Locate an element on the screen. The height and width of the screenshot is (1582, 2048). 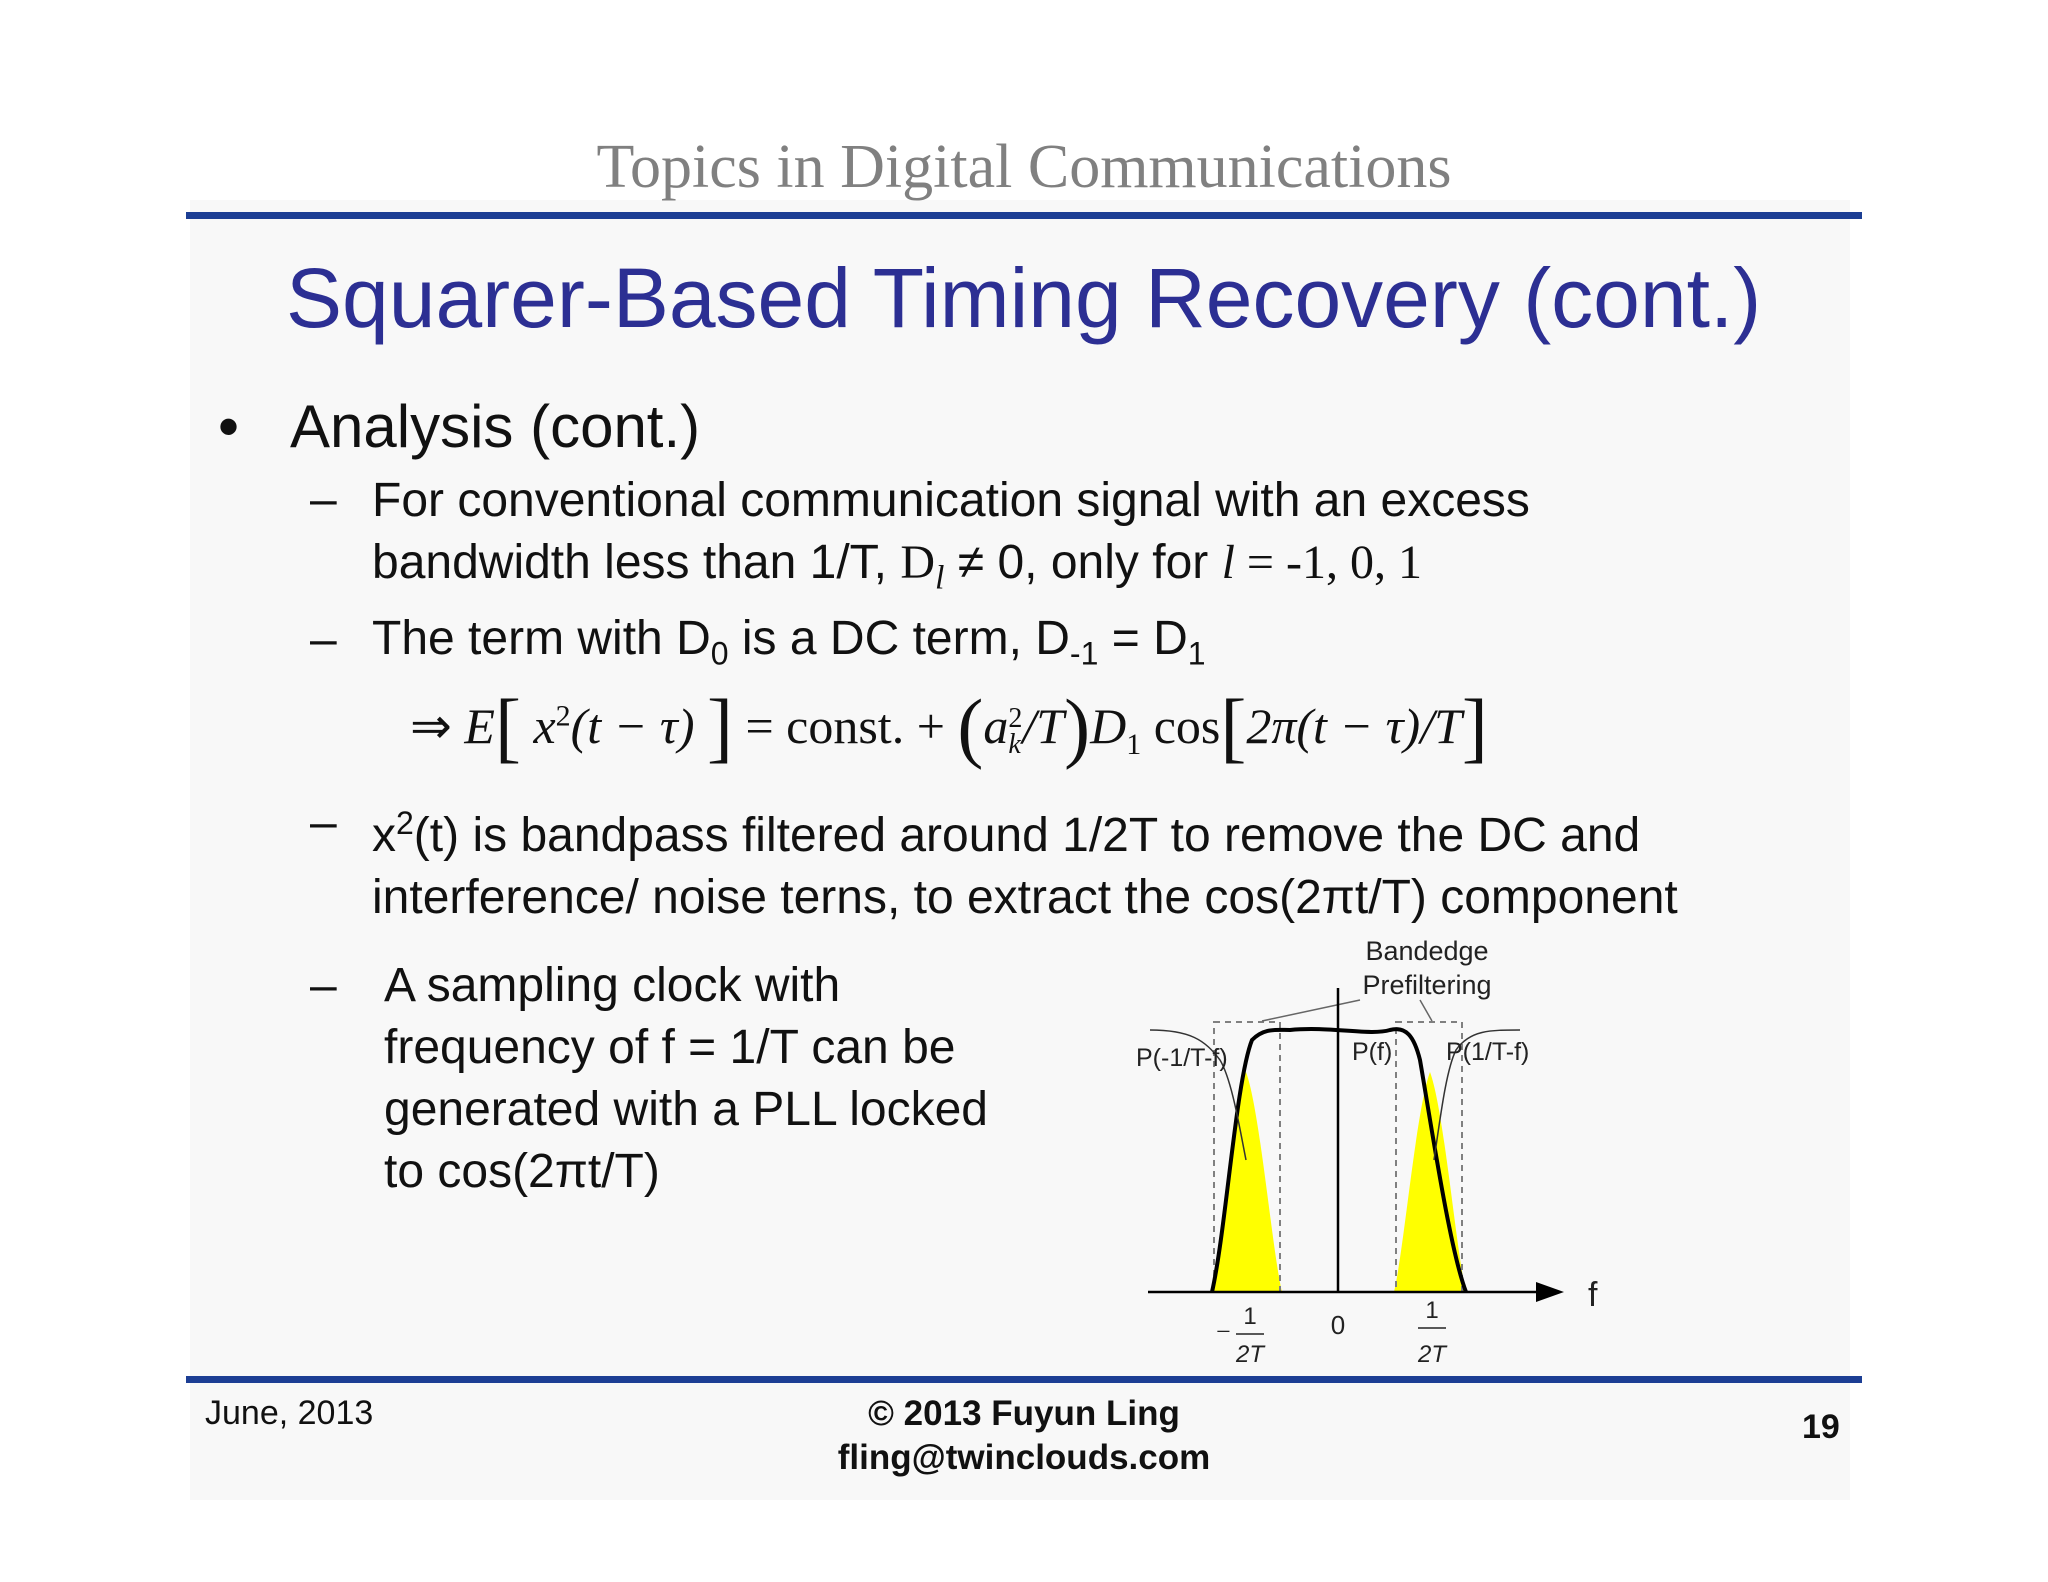
pf-label: P(f) is located at coordinates (1372, 1052).